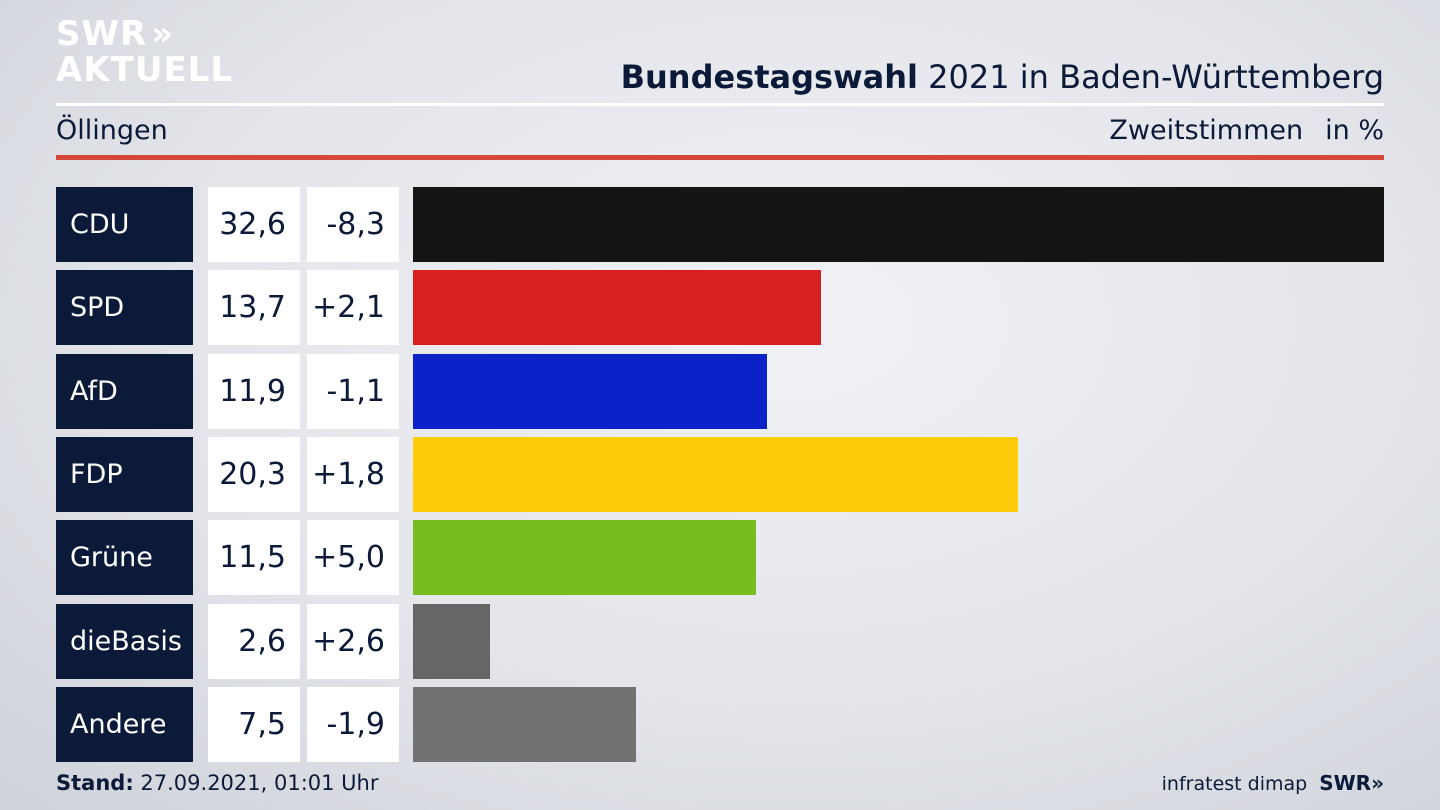 This screenshot has height=810, width=1440. Describe the element at coordinates (124, 724) in the screenshot. I see `party-label: Andere` at that location.